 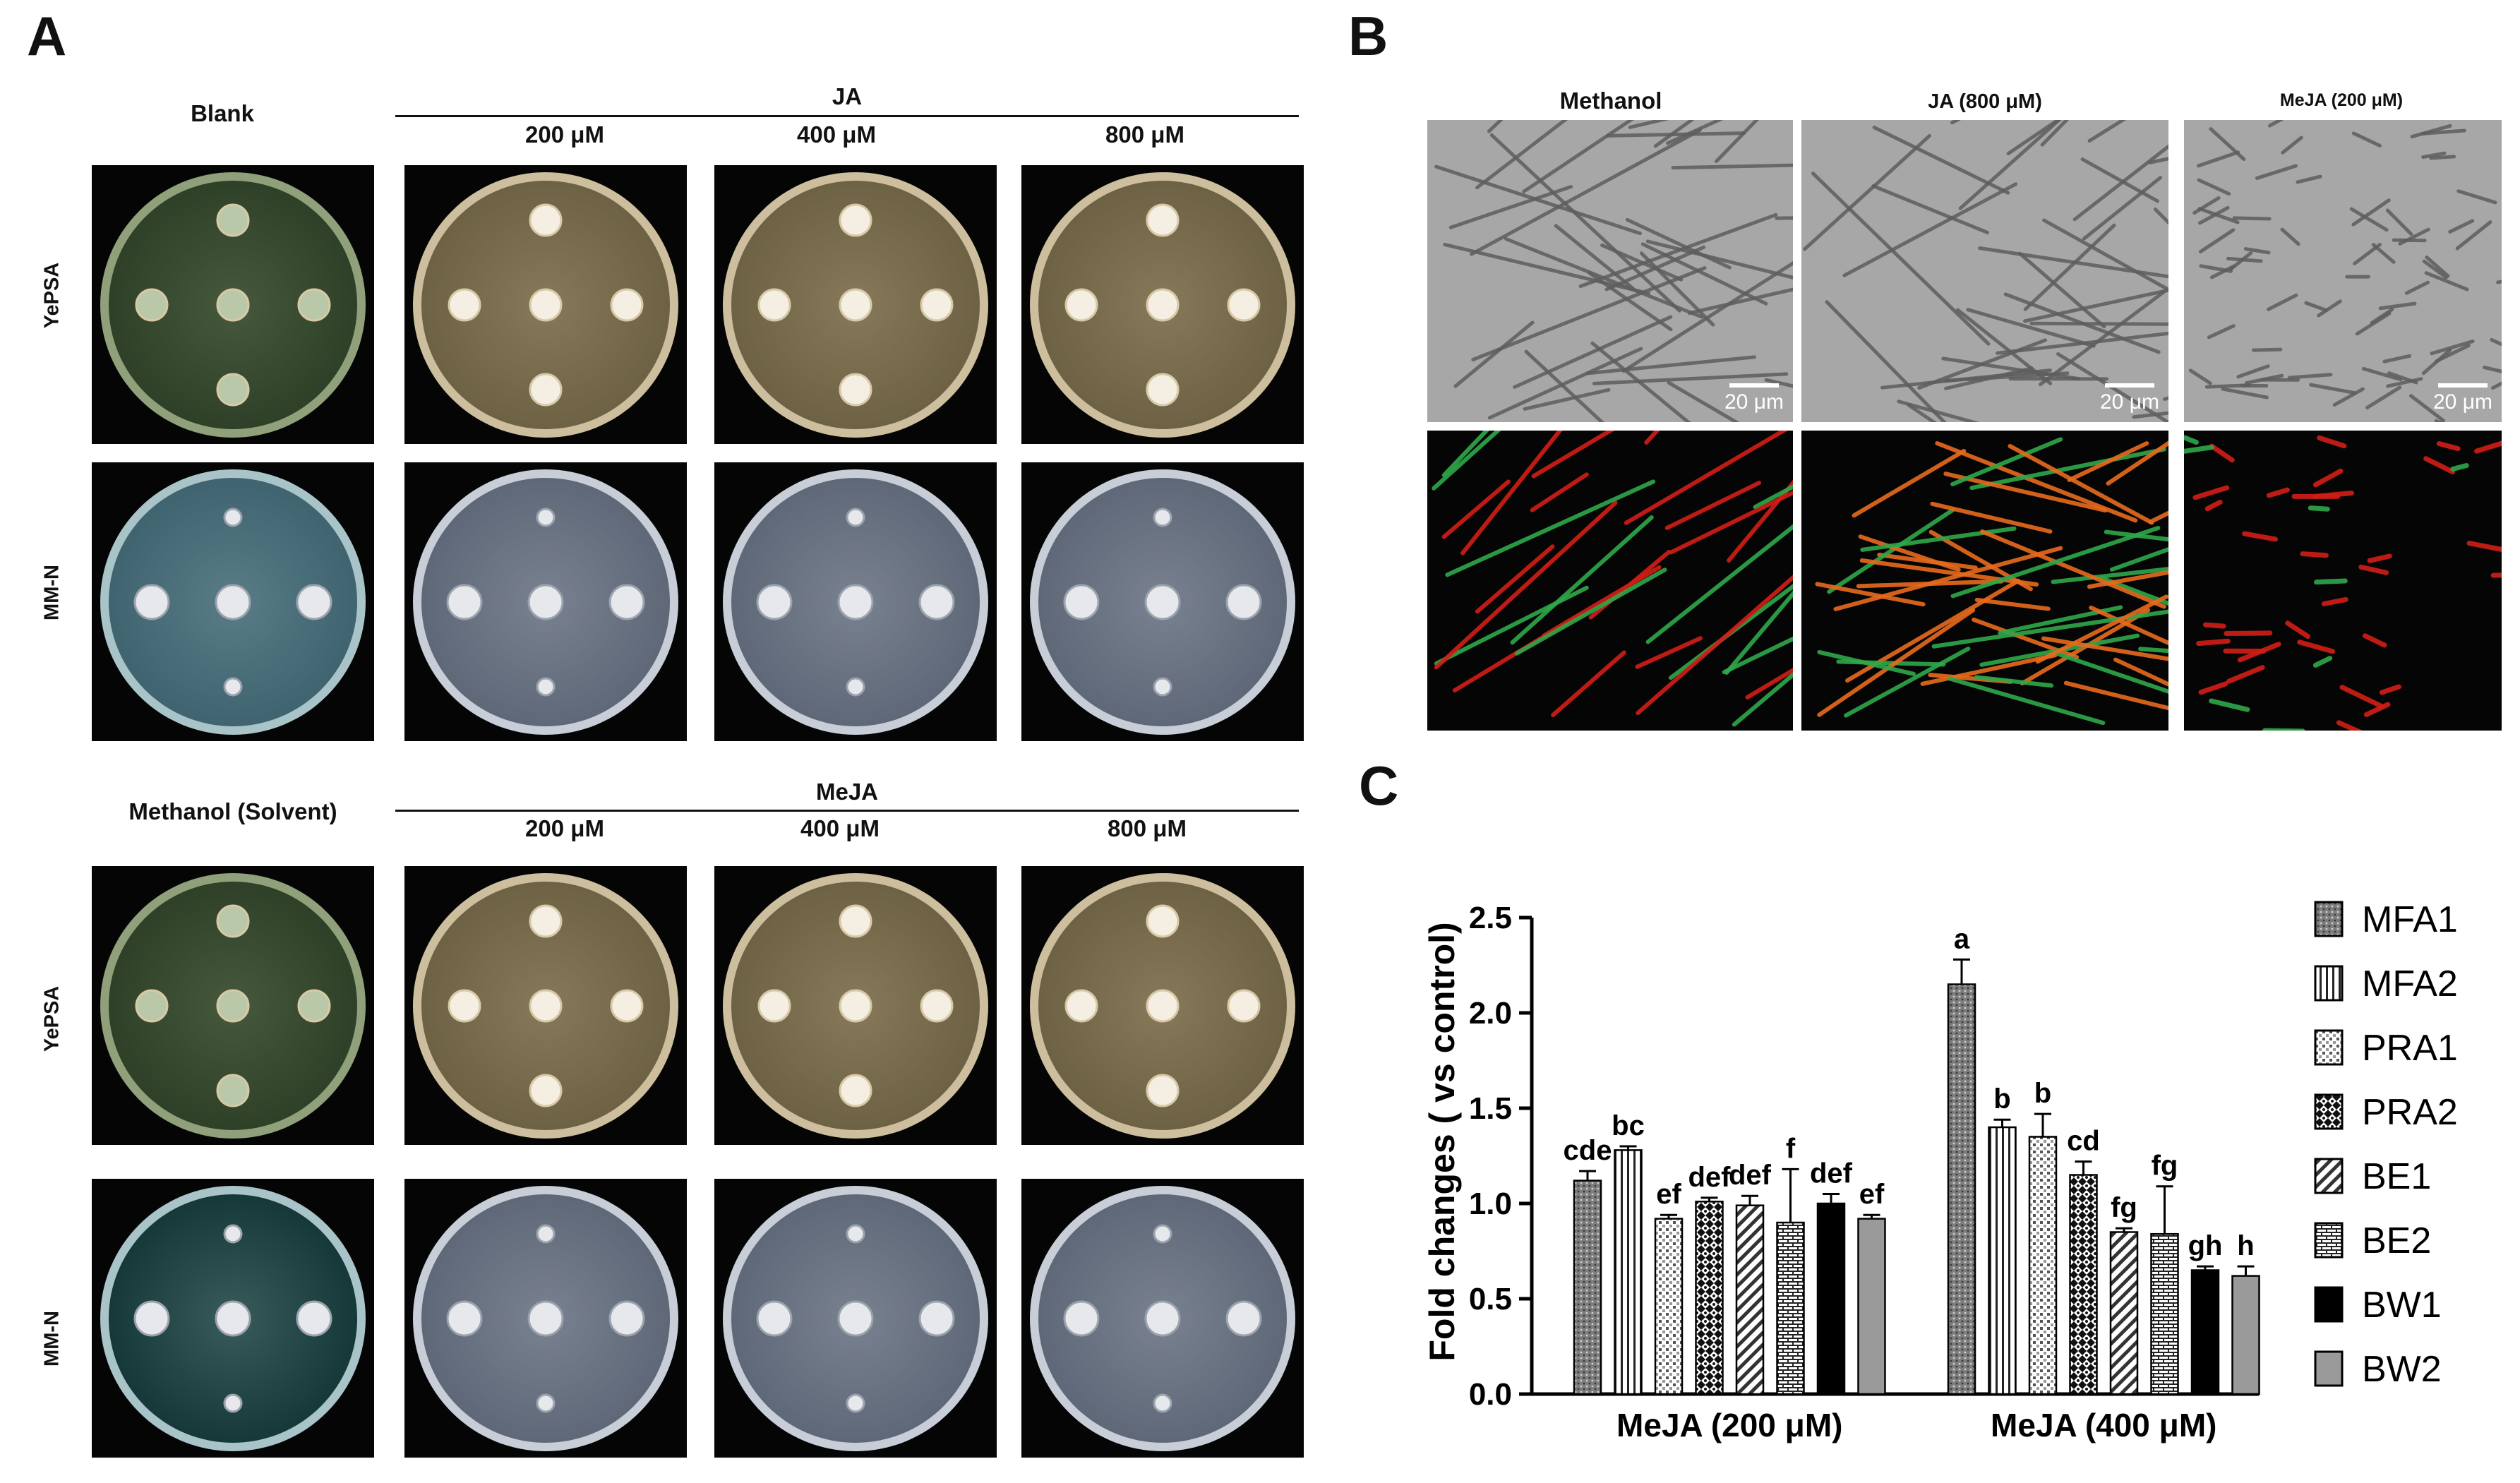 I want to click on y-tick-label: 2.5, so click(x=1491, y=918).